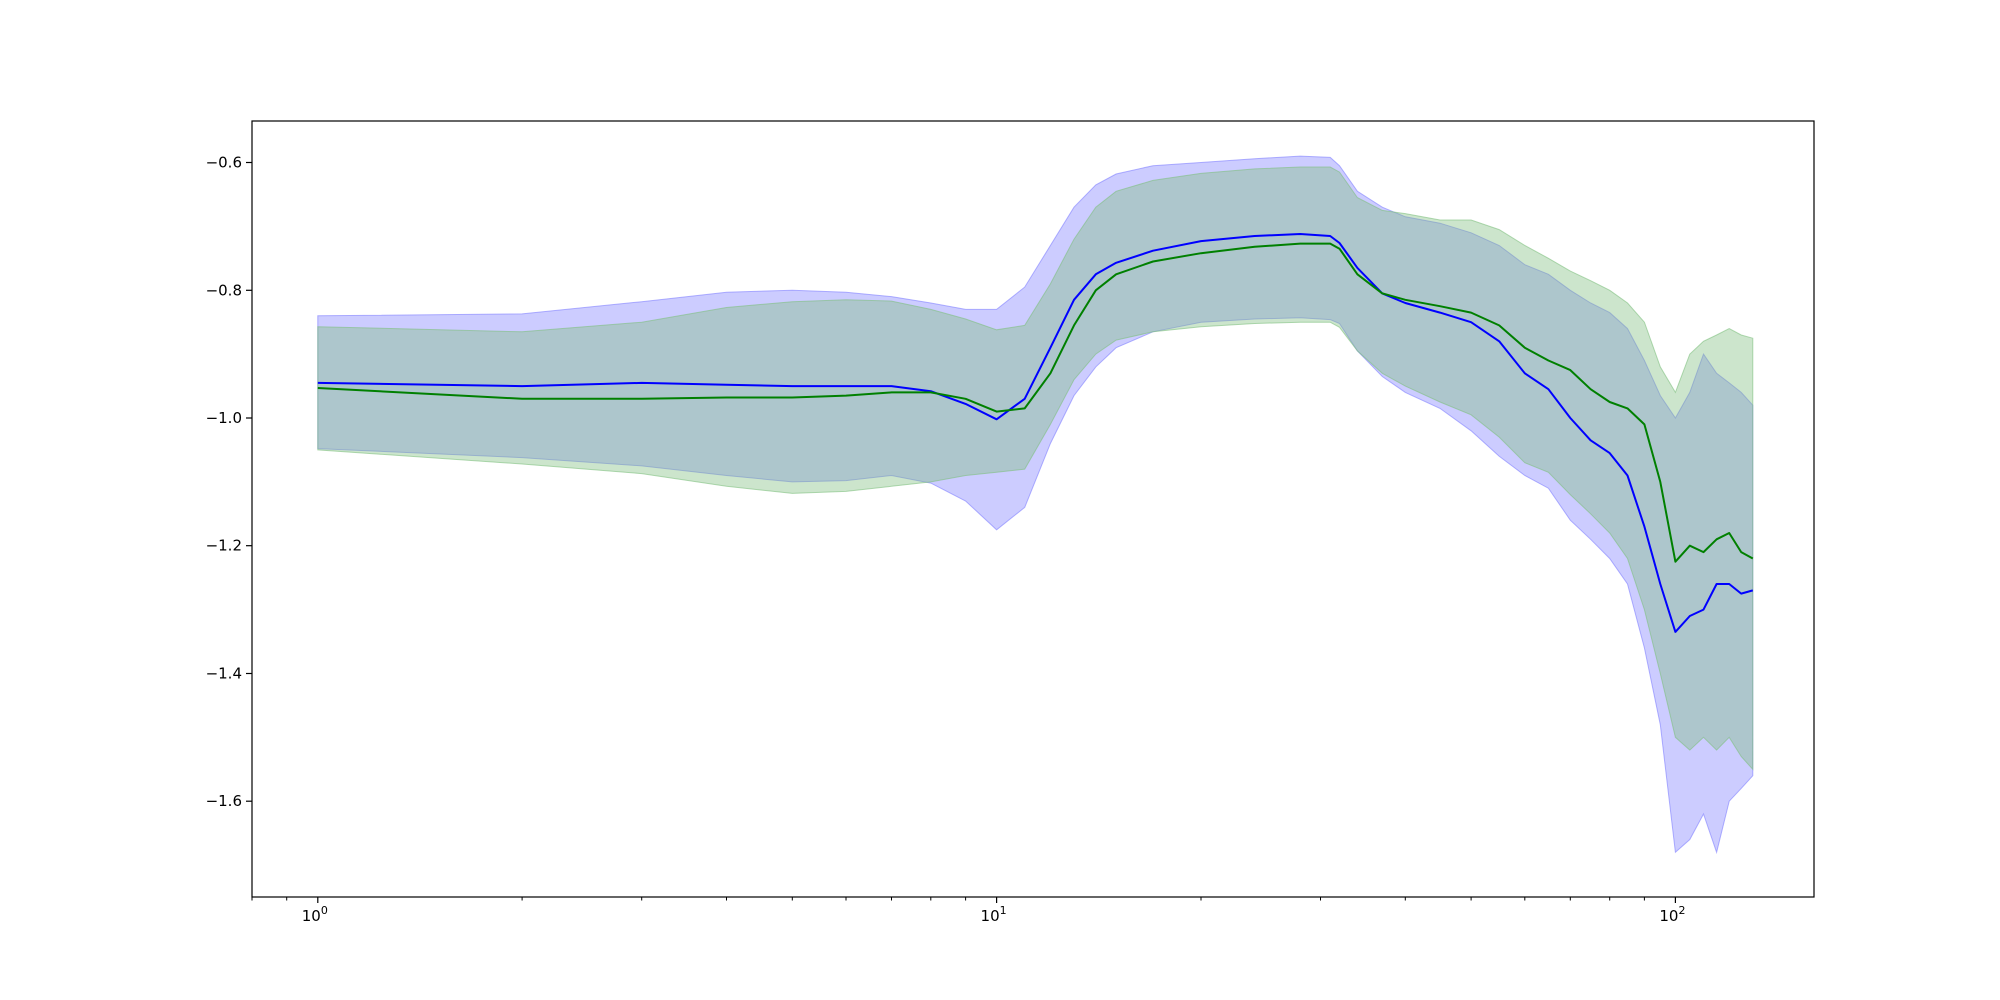 This screenshot has height=1000, width=2000. Describe the element at coordinates (224, 290) in the screenshot. I see `y-tick-label: −0.8` at that location.